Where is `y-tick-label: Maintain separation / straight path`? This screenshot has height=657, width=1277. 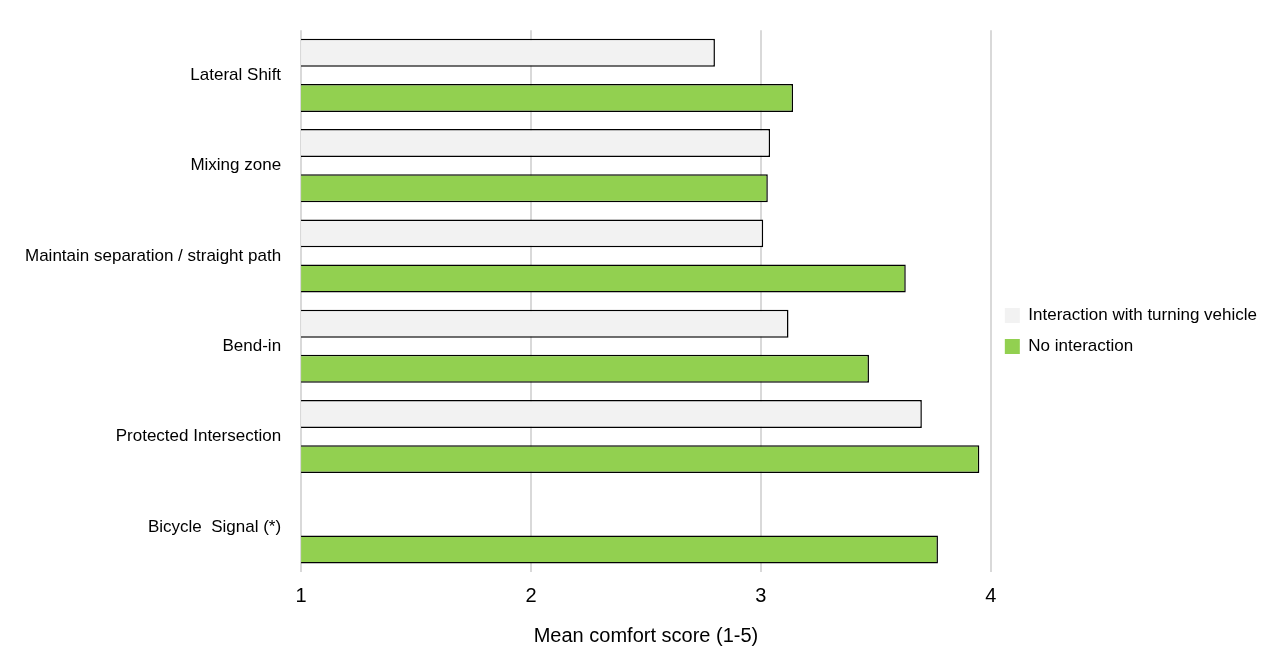 y-tick-label: Maintain separation / straight path is located at coordinates (153, 255).